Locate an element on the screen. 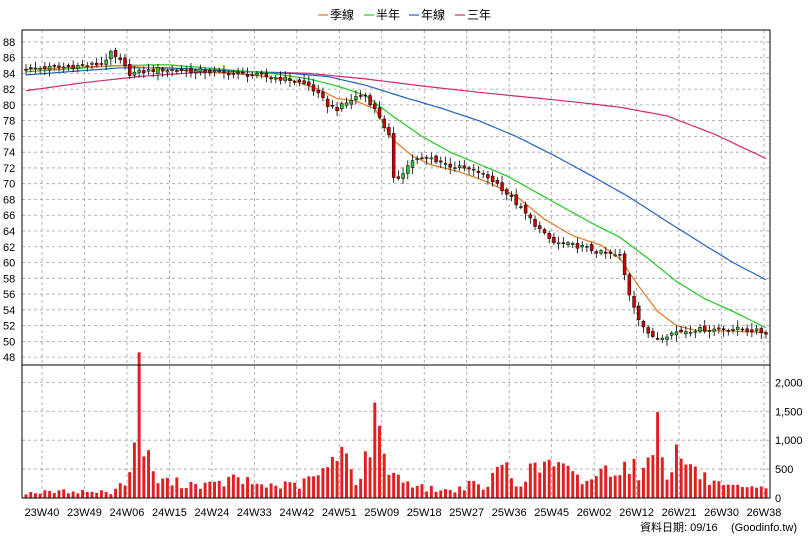  price-tick-label: 72 is located at coordinates (9, 169).